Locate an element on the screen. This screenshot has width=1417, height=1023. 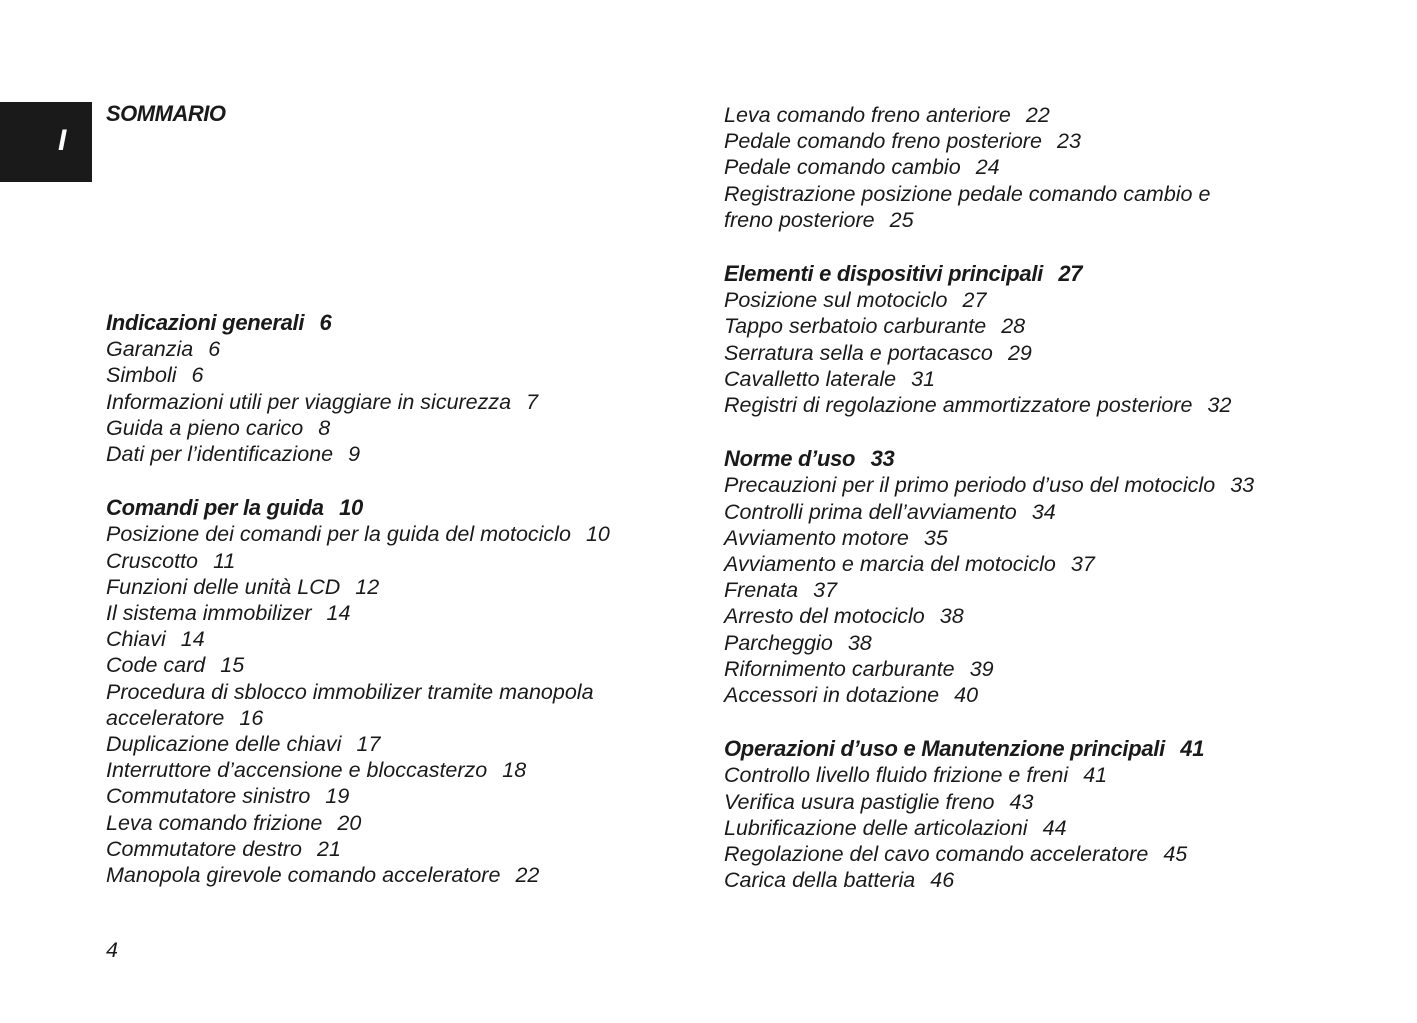
entry-page: 10 is located at coordinates (597, 534).